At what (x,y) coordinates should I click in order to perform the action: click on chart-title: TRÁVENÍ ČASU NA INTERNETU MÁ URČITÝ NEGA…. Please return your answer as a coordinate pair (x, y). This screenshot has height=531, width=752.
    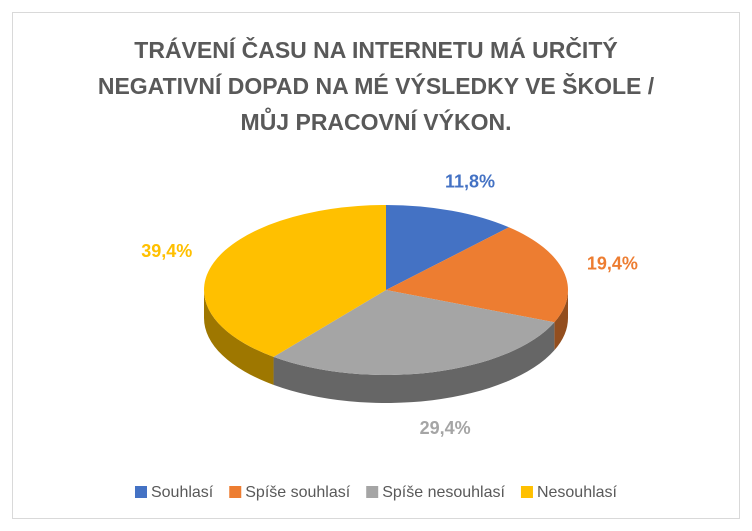
    Looking at the image, I should click on (376, 86).